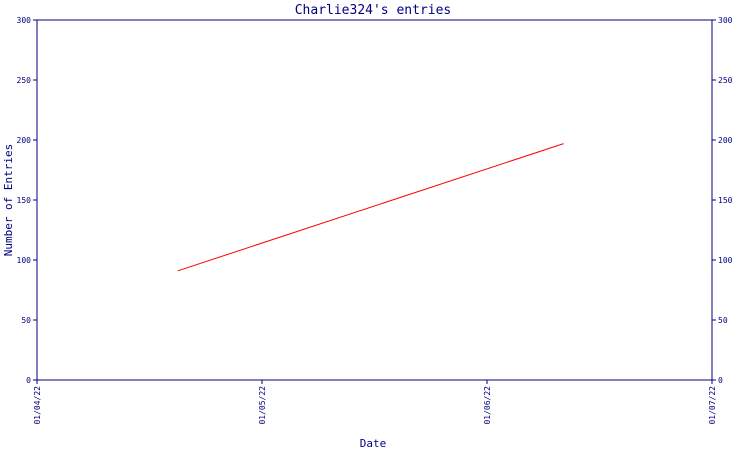 The image size is (750, 450). What do you see at coordinates (725, 260) in the screenshot?
I see `y-tick-label-right: 100` at bounding box center [725, 260].